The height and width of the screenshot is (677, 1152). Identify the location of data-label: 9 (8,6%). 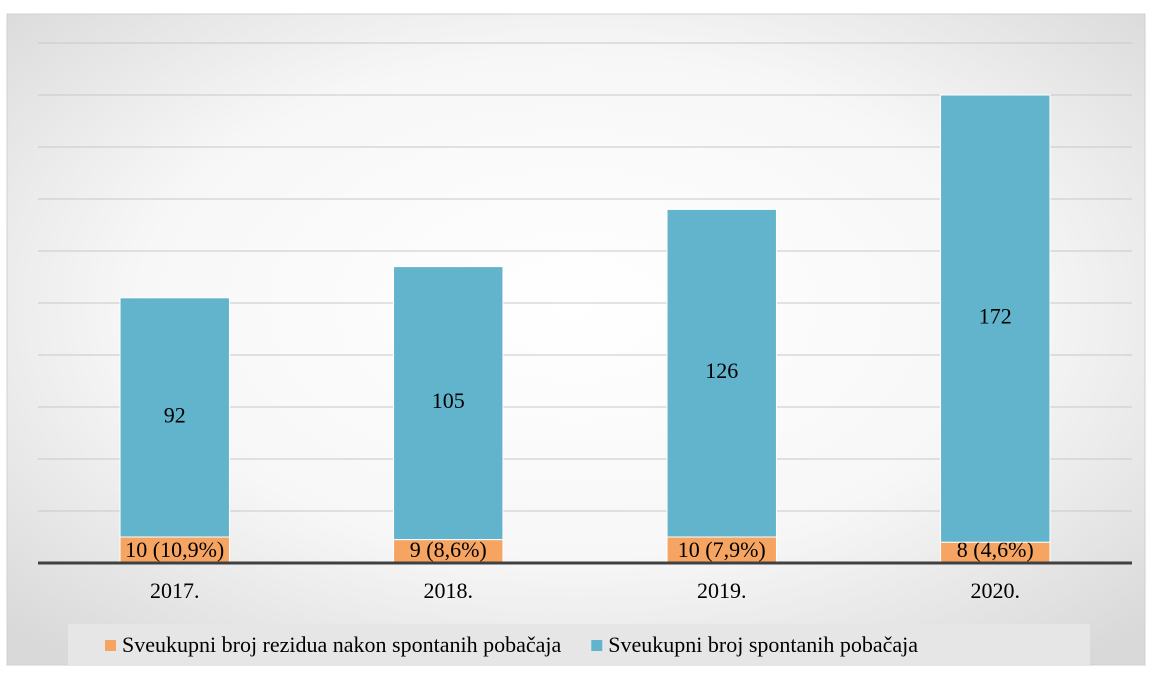
(448, 549).